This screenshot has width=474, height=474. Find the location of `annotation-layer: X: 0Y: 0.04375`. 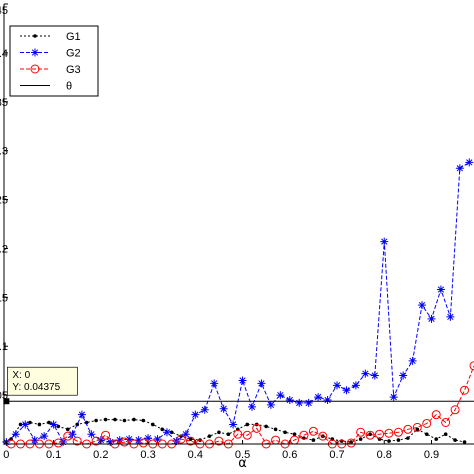

annotation-layer: X: 0Y: 0.04375 is located at coordinates (40, 385).